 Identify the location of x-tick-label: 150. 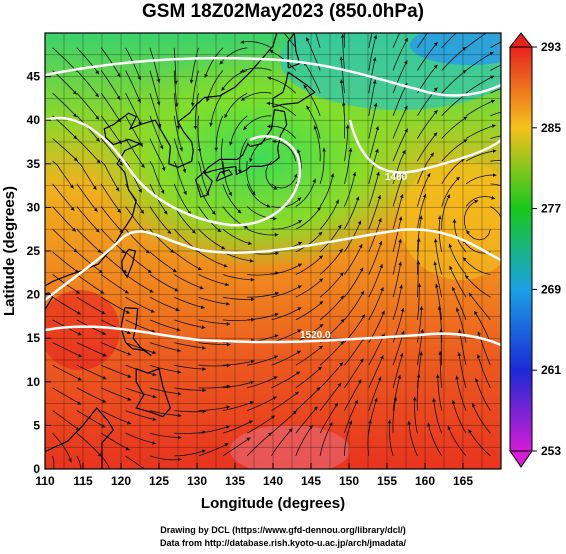
(349, 481).